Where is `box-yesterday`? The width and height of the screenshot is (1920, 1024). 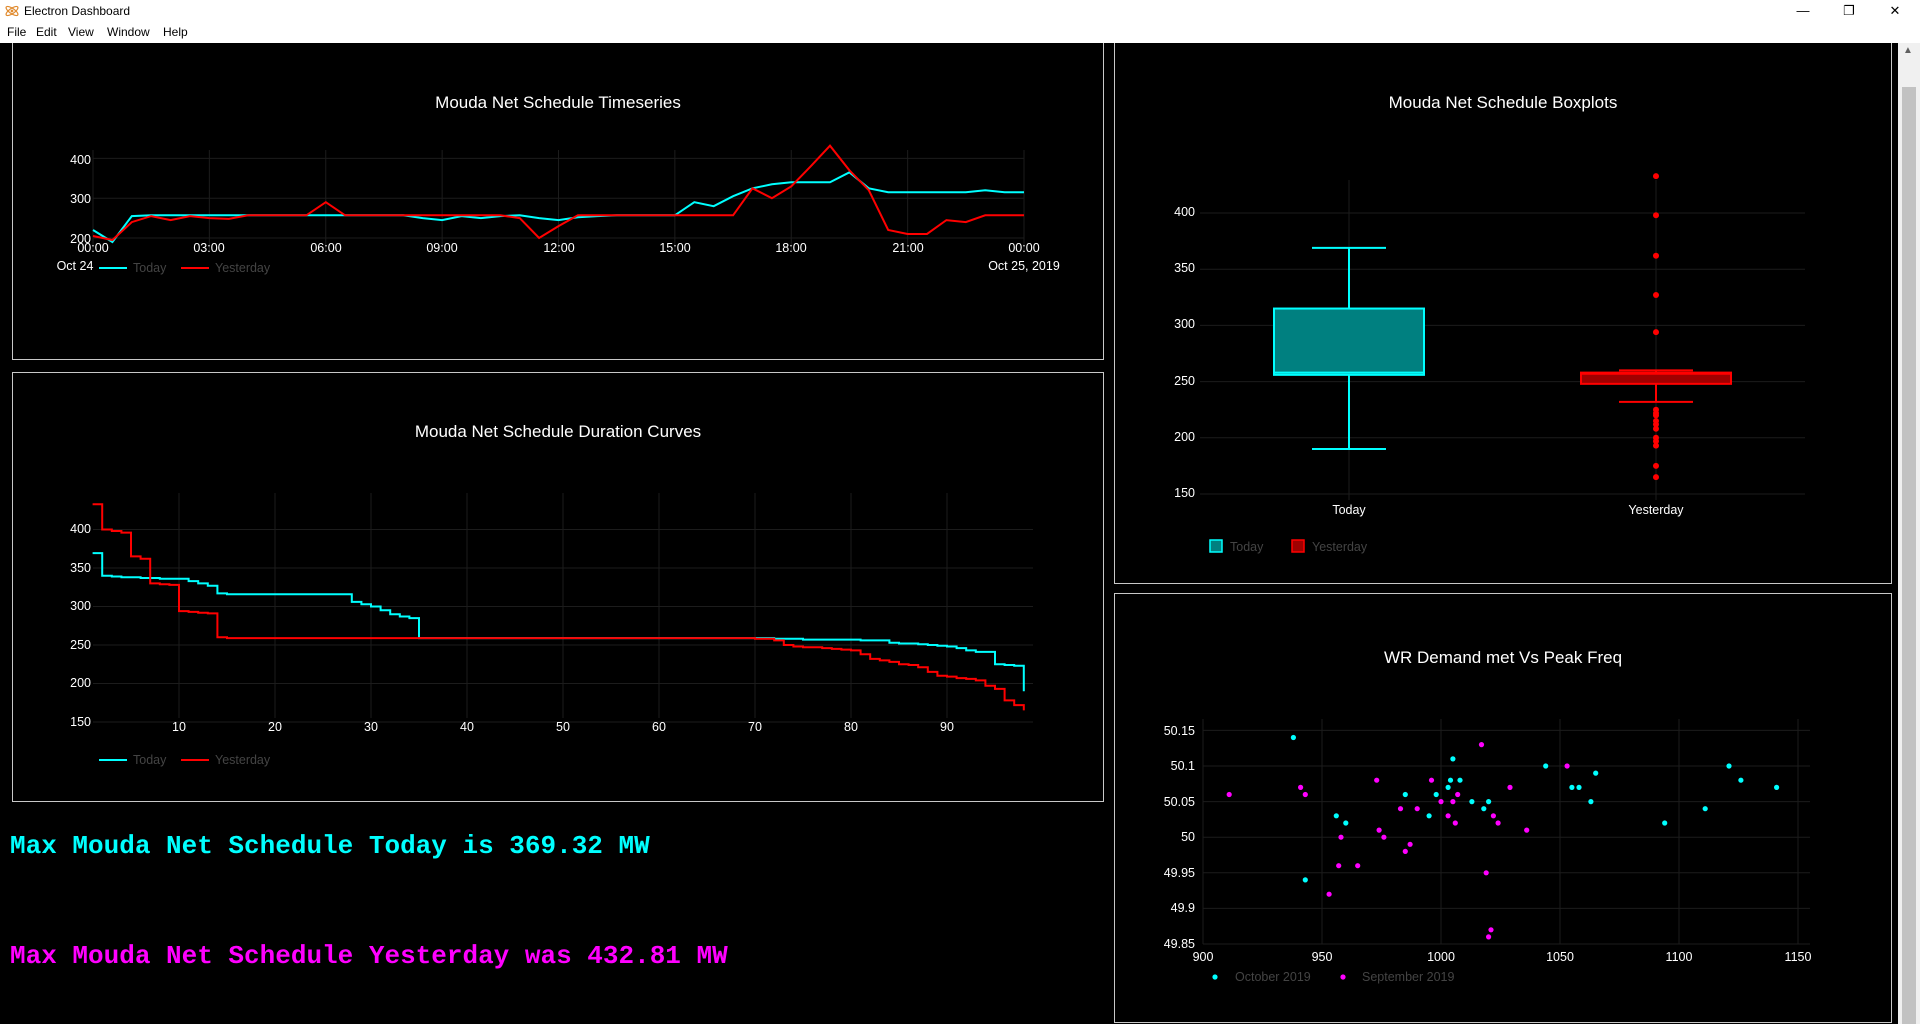
box-yesterday is located at coordinates (1656, 327).